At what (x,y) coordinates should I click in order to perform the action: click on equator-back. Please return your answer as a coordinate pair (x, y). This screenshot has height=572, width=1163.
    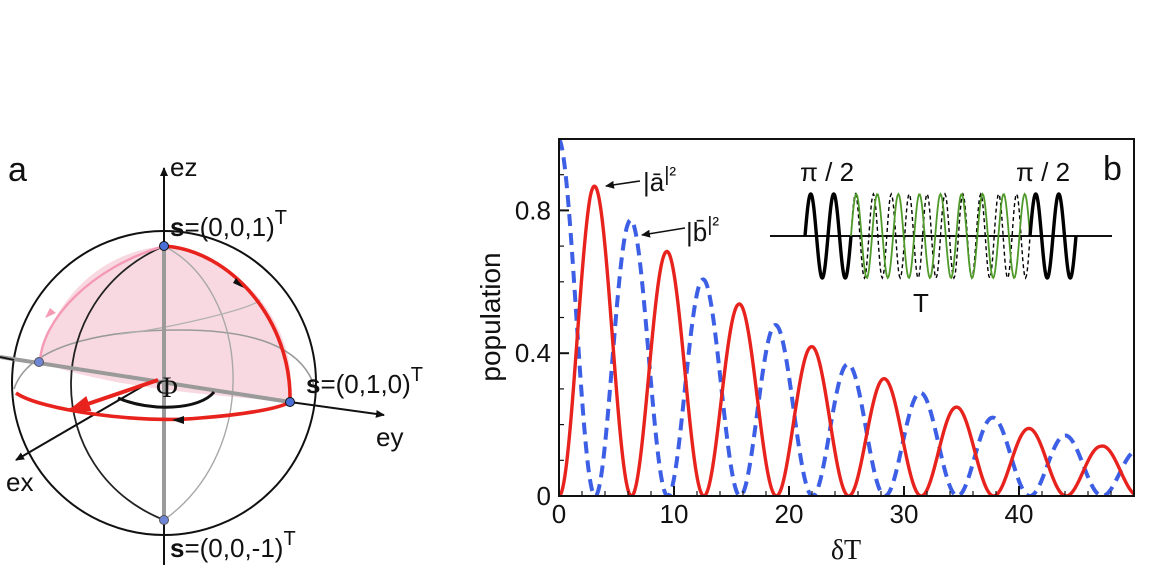
    Looking at the image, I should click on (165, 361).